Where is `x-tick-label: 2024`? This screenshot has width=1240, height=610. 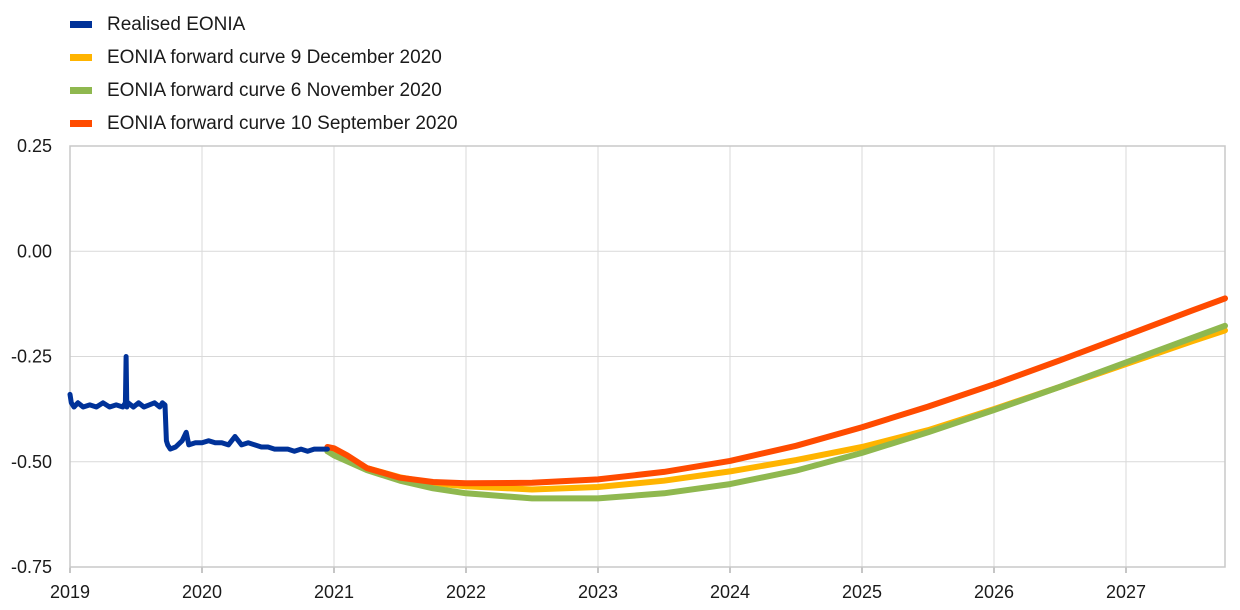
x-tick-label: 2024 is located at coordinates (730, 592).